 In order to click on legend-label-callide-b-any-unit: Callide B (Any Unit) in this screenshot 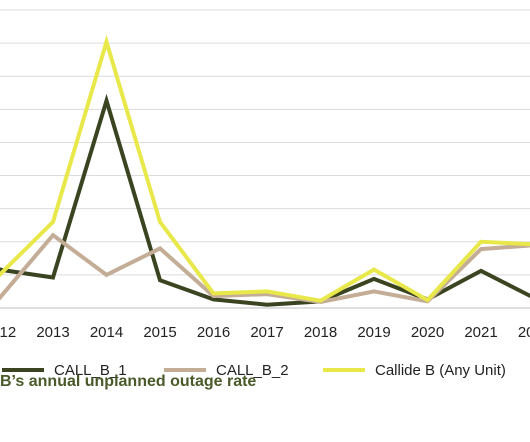, I will do `click(440, 370)`.